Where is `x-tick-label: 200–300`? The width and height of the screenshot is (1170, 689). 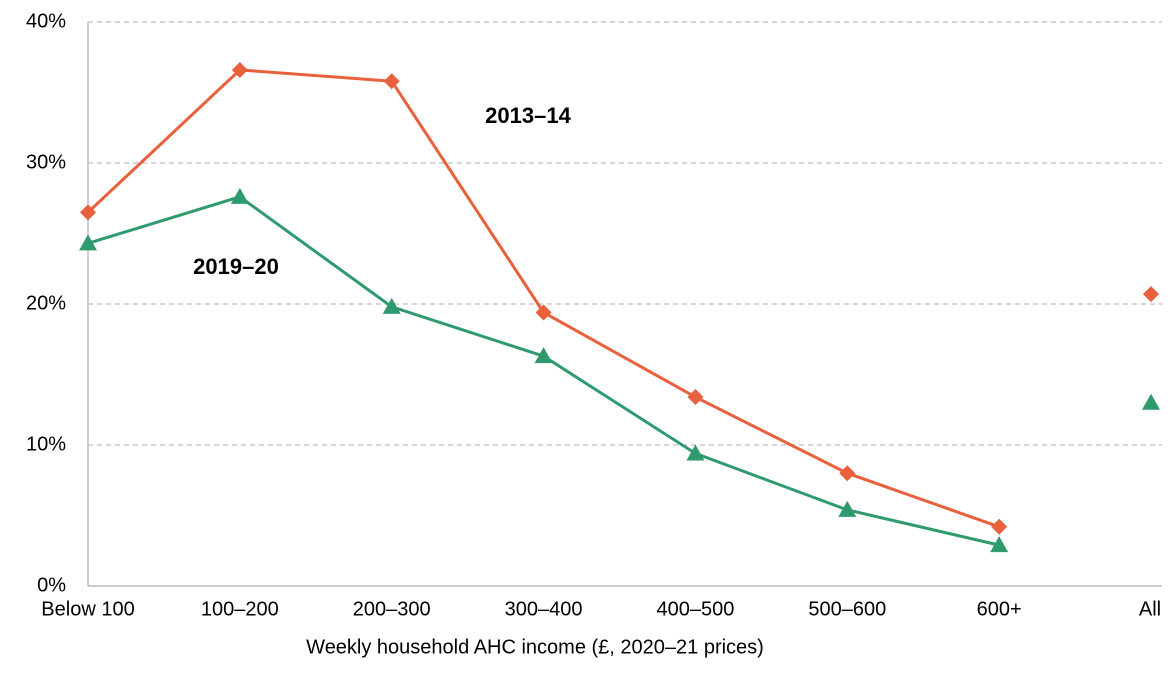
x-tick-label: 200–300 is located at coordinates (392, 609).